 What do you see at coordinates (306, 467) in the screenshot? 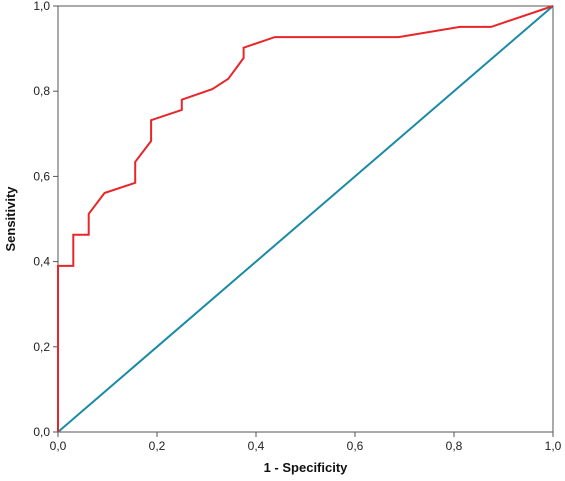
I see `x-axis-title: 1 - Specificity` at bounding box center [306, 467].